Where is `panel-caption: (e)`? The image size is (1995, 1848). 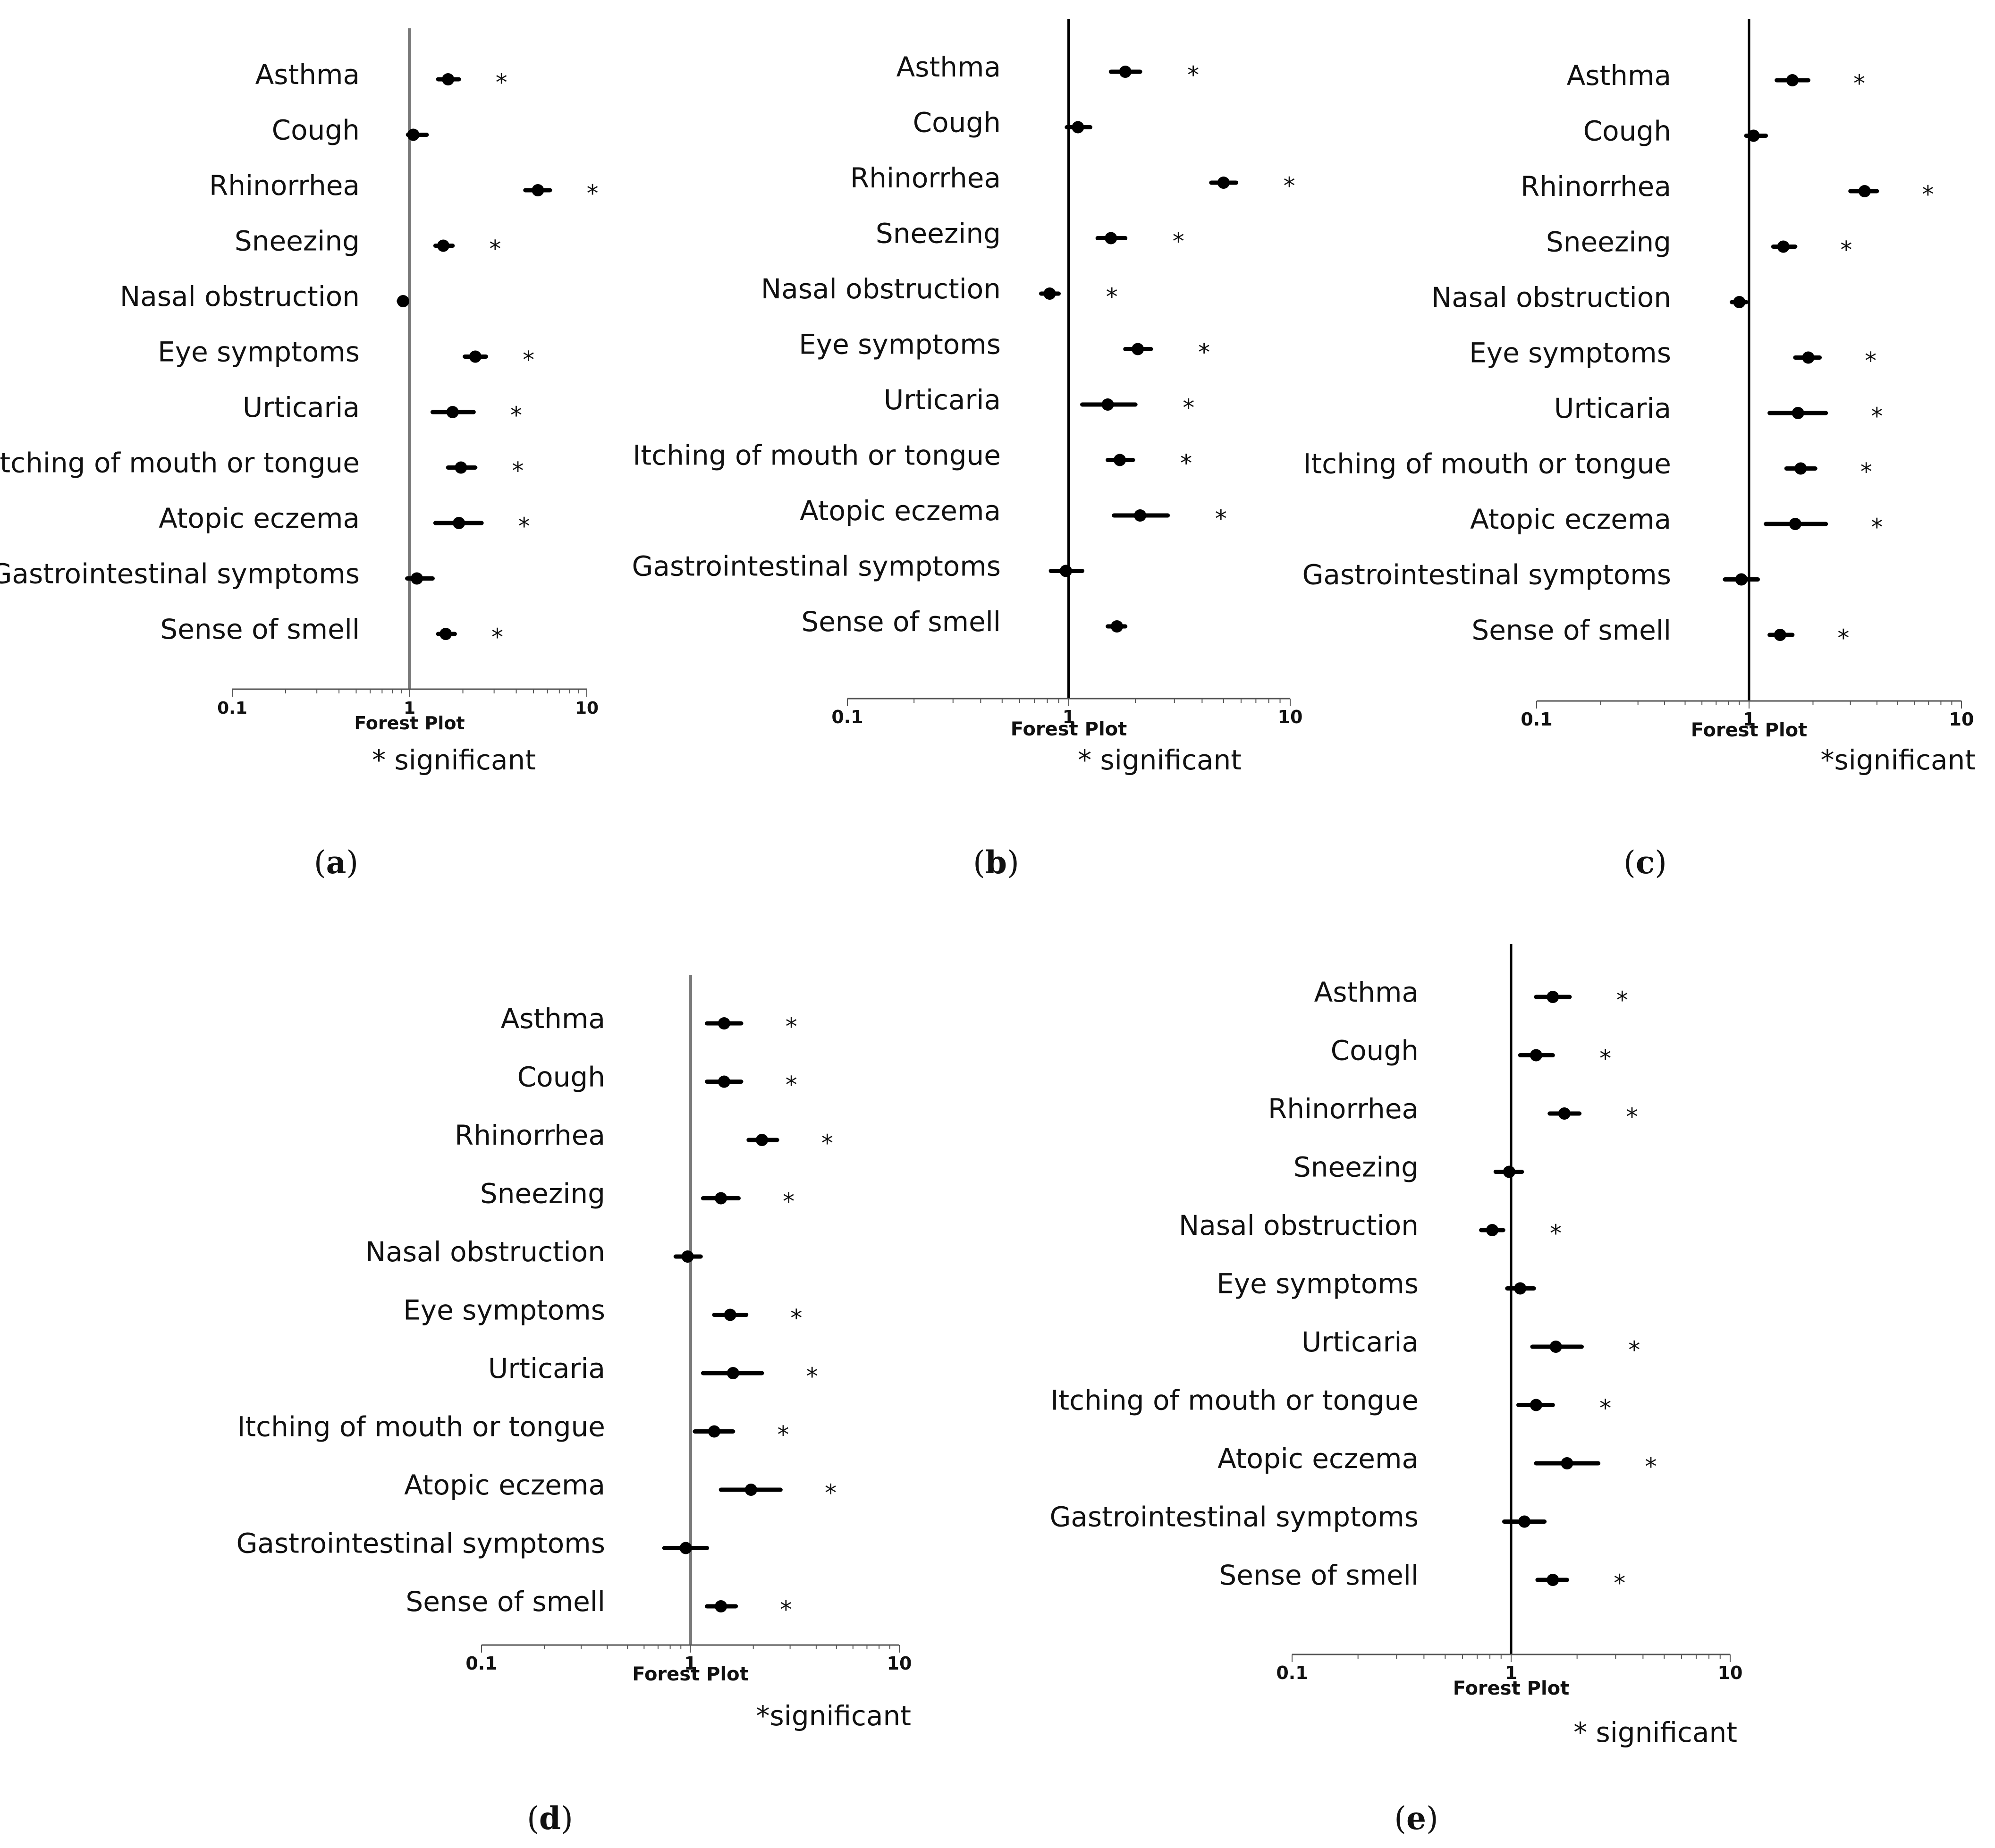
panel-caption: (e) is located at coordinates (1416, 1818).